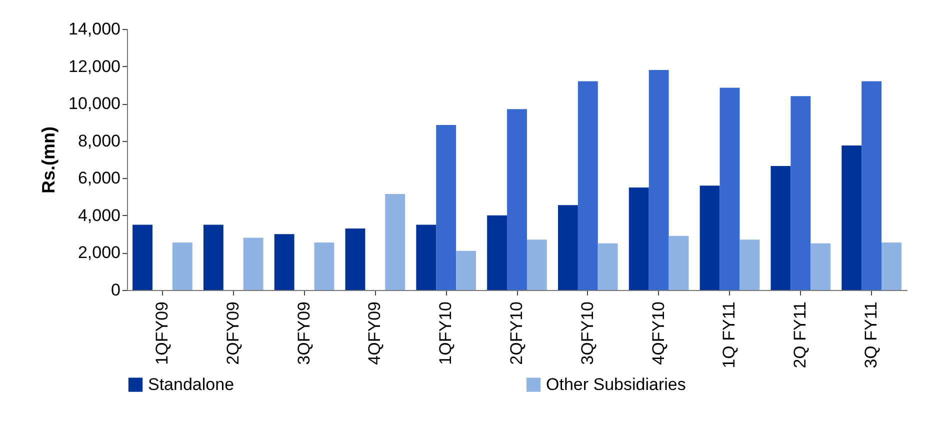  What do you see at coordinates (658, 333) in the screenshot?
I see `x-tick-label: 4QFY10` at bounding box center [658, 333].